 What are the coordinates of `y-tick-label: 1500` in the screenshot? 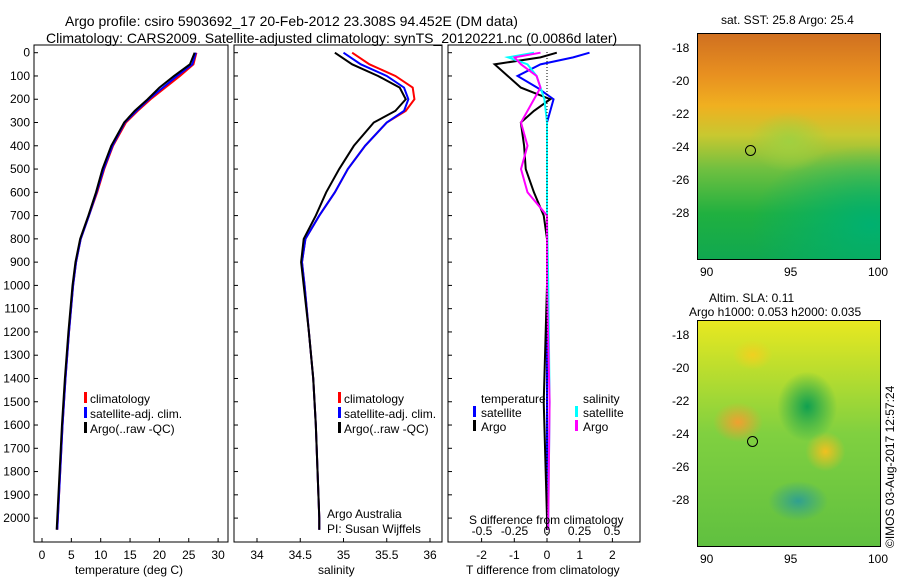 It's located at (16, 402).